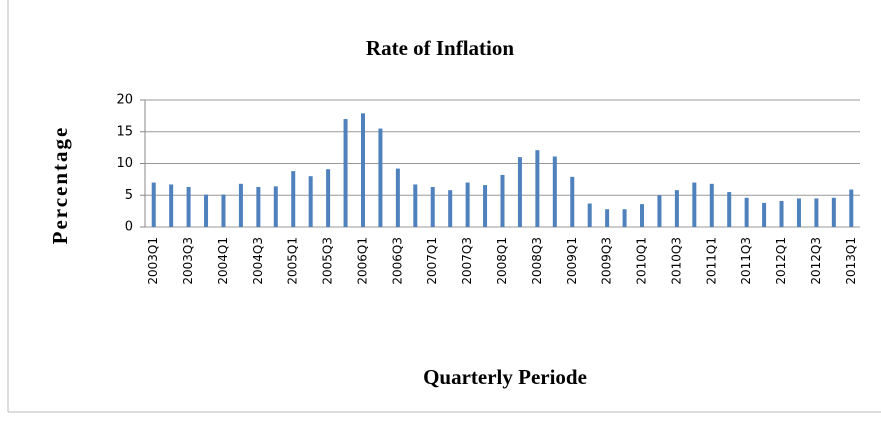 The width and height of the screenshot is (881, 422). I want to click on y-tick-label: 5, so click(129, 195).